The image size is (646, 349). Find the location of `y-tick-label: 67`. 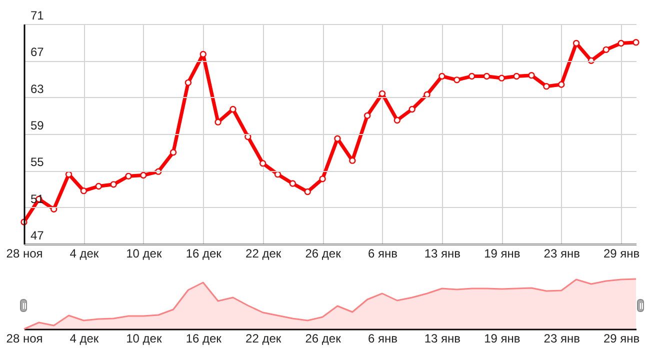

y-tick-label: 67 is located at coordinates (37, 52).